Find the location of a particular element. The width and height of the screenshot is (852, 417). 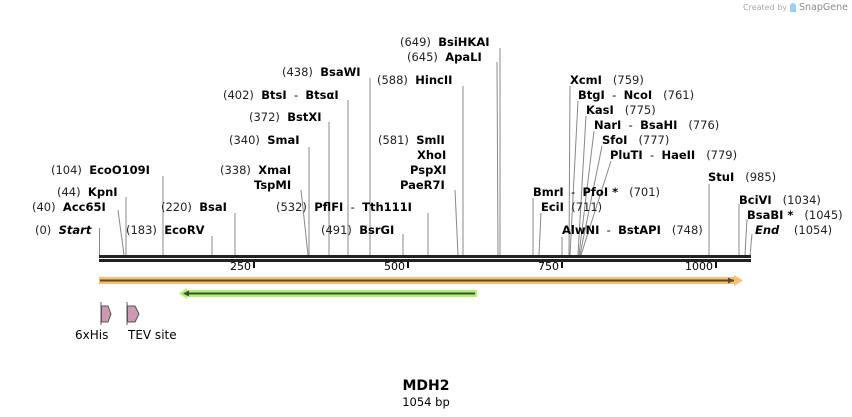

site-name: Start is located at coordinates (75, 230).